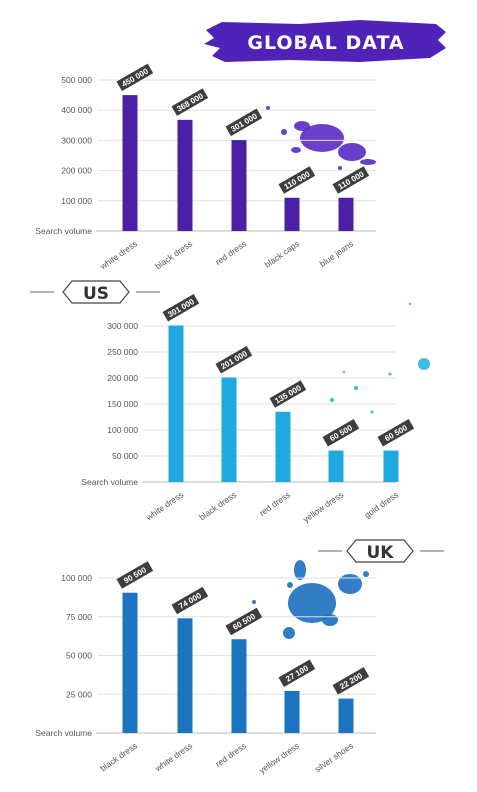  What do you see at coordinates (380, 358) in the screenshot?
I see `us-splash` at bounding box center [380, 358].